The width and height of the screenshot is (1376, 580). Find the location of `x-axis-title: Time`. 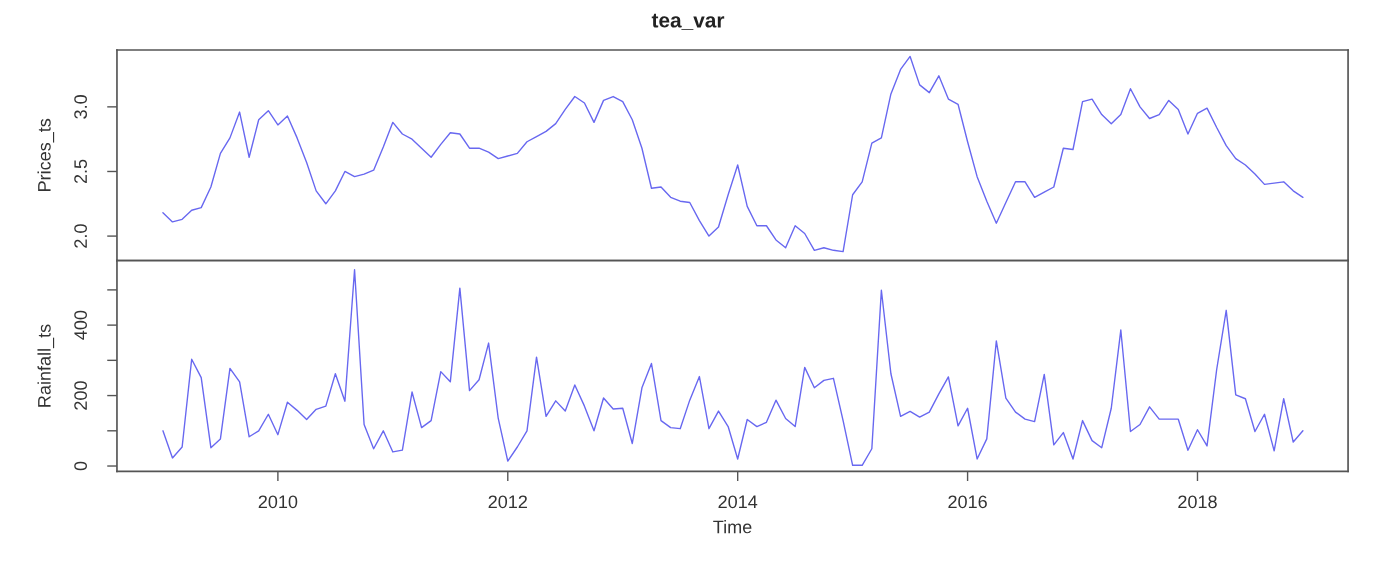

x-axis-title: Time is located at coordinates (732, 527).